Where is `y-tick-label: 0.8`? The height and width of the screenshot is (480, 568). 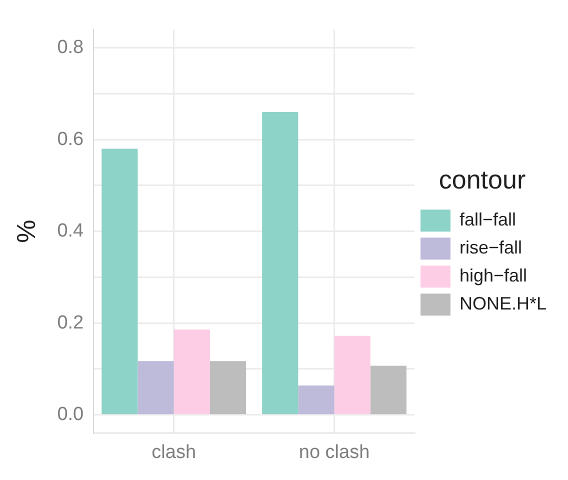
y-tick-label: 0.8 is located at coordinates (70, 47).